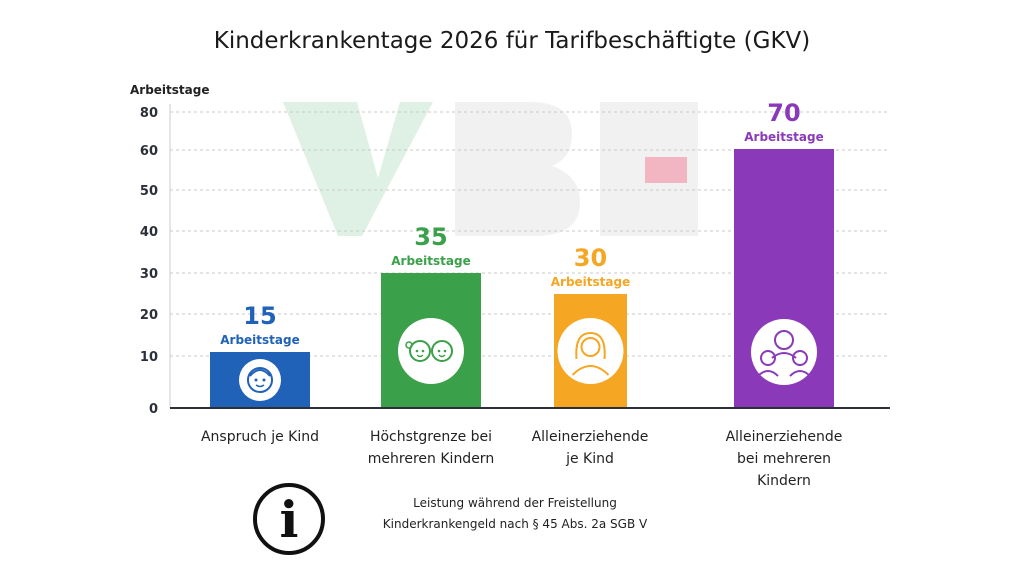 Image resolution: width=1024 pixels, height=577 pixels. Describe the element at coordinates (515, 503) in the screenshot. I see `footnote-line-1: Leistung während der Freistellung` at that location.